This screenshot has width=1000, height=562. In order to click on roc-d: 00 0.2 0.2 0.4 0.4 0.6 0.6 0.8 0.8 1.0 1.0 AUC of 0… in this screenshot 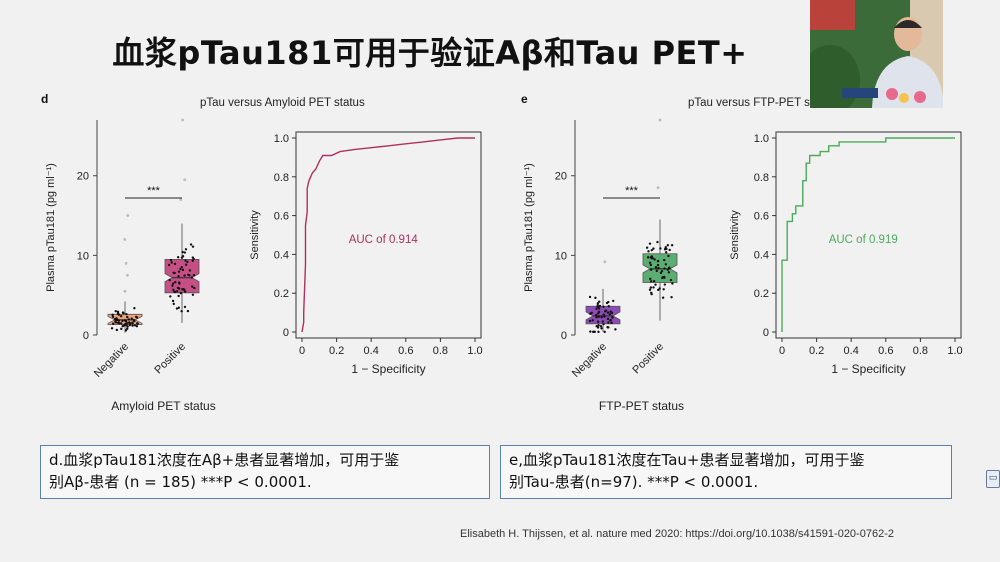, I will do `click(366, 253)`.